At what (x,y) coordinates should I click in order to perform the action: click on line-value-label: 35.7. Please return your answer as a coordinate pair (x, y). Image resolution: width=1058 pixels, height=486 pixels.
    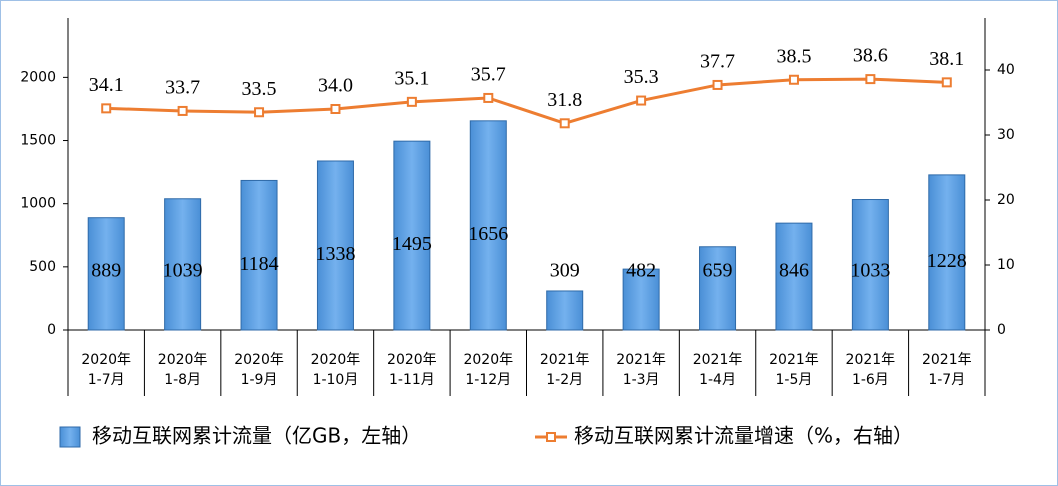
    Looking at the image, I should click on (488, 75).